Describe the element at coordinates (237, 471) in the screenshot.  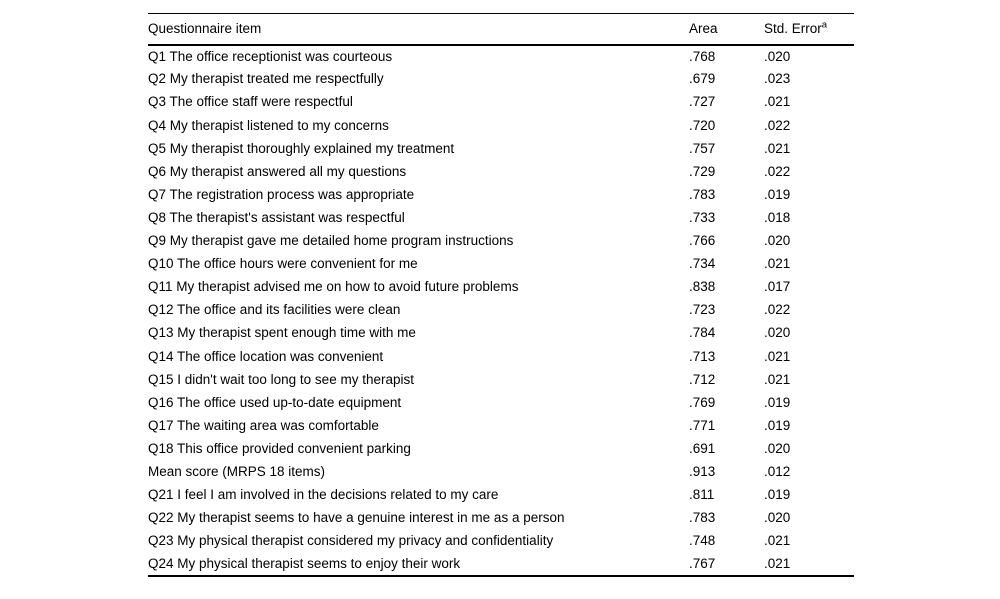
I see `item-cell: Mean score (MRPS 18 items)` at that location.